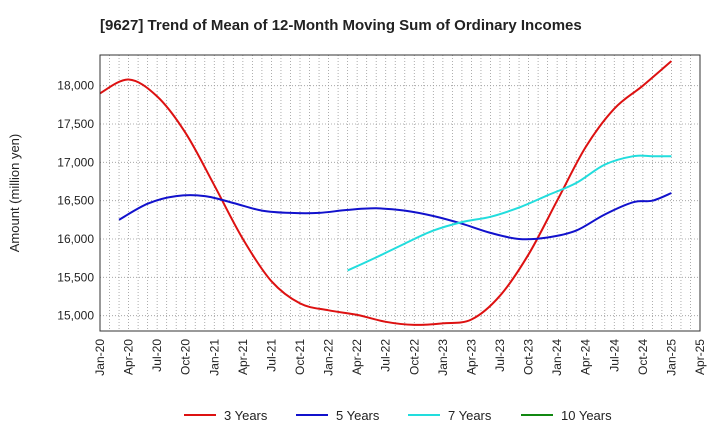 The height and width of the screenshot is (440, 720). What do you see at coordinates (414, 357) in the screenshot?
I see `x-tick-label: Oct-22` at bounding box center [414, 357].